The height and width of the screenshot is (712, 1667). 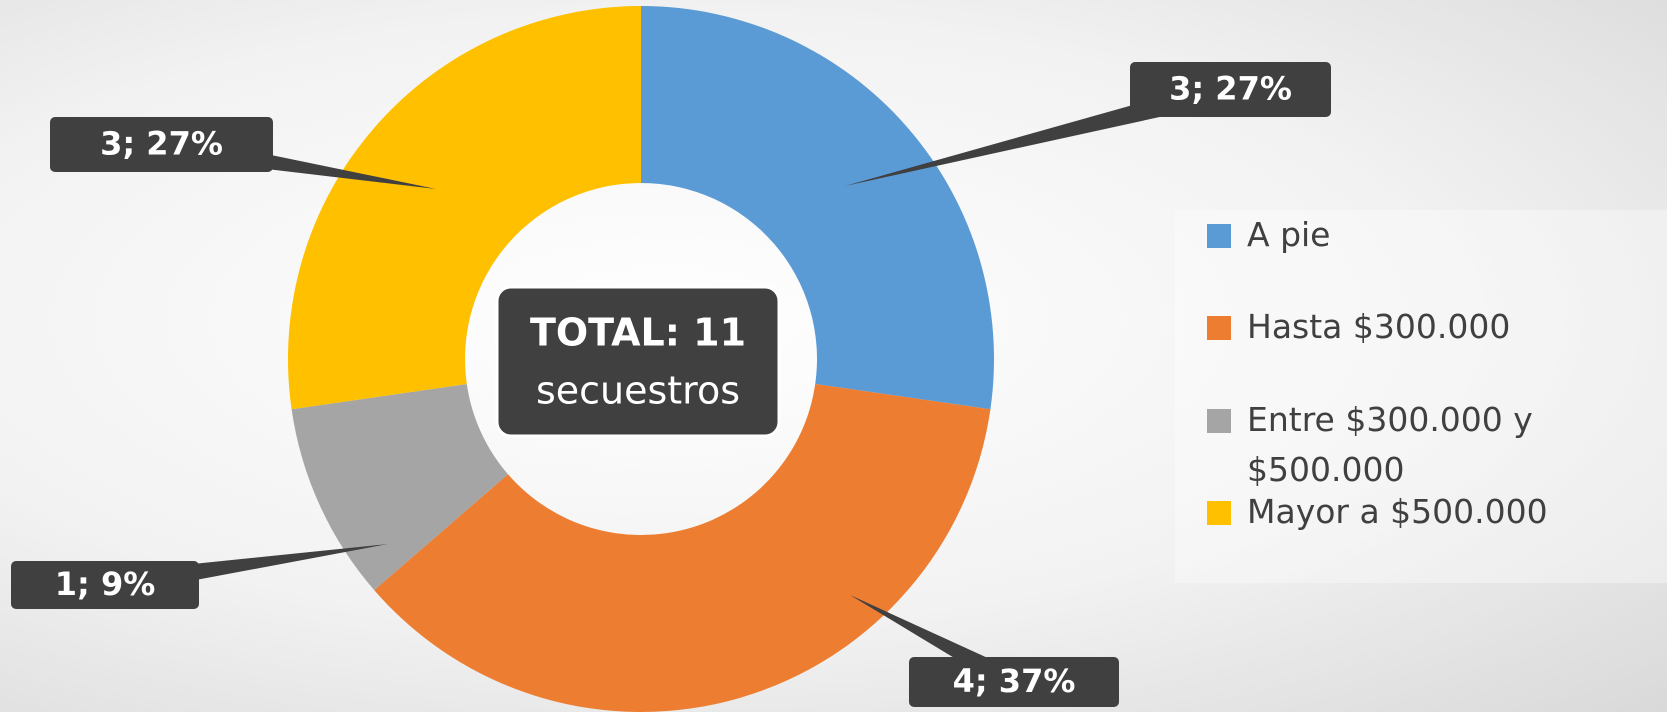 I want to click on legend-item: Mayor a $500.000, so click(x=1392, y=512).